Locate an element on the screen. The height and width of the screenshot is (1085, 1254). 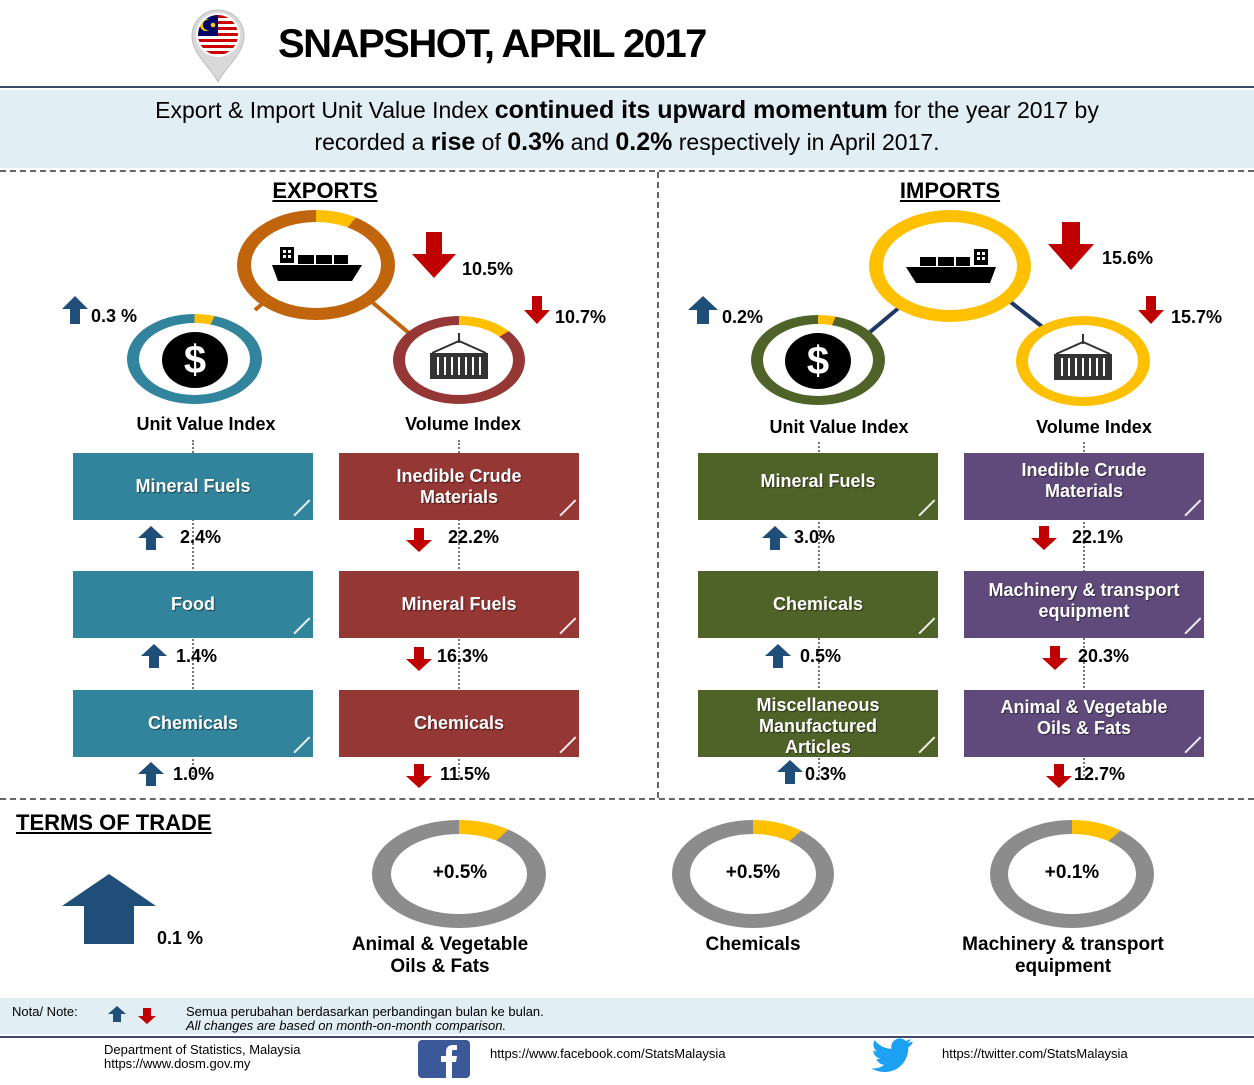
imports-volume-label: Volume Index is located at coordinates (1094, 427).